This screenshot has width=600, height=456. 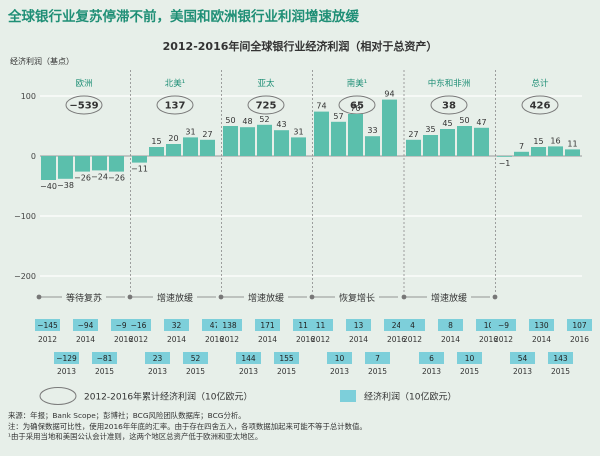 I want to click on profit-box-value: 171, so click(x=267, y=325).